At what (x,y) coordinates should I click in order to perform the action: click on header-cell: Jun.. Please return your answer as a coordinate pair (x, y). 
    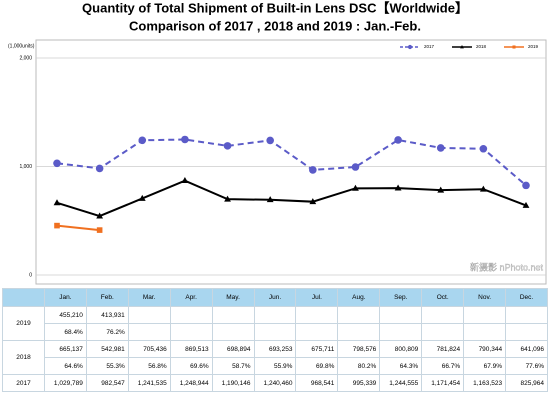
    Looking at the image, I should click on (275, 297).